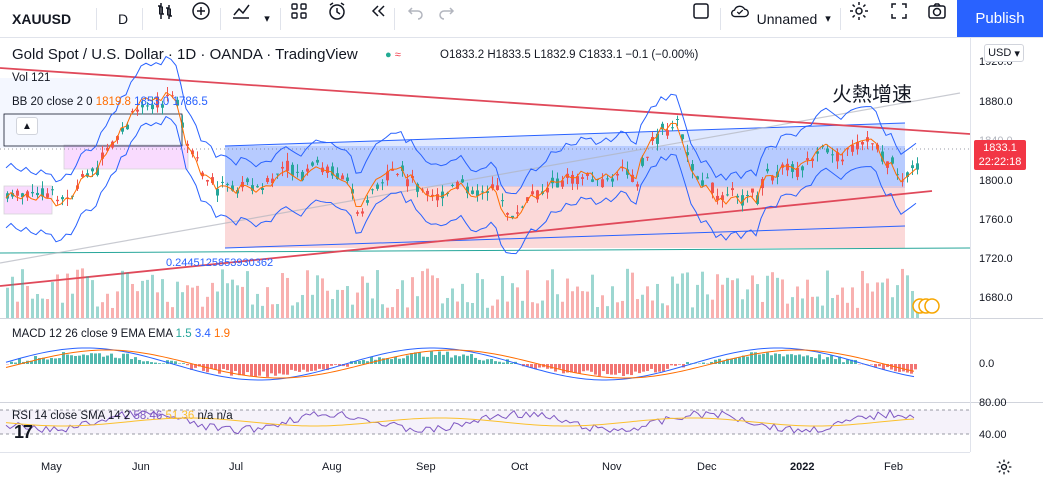 The image size is (1043, 486). I want to click on cloud-icon, so click(740, 11).